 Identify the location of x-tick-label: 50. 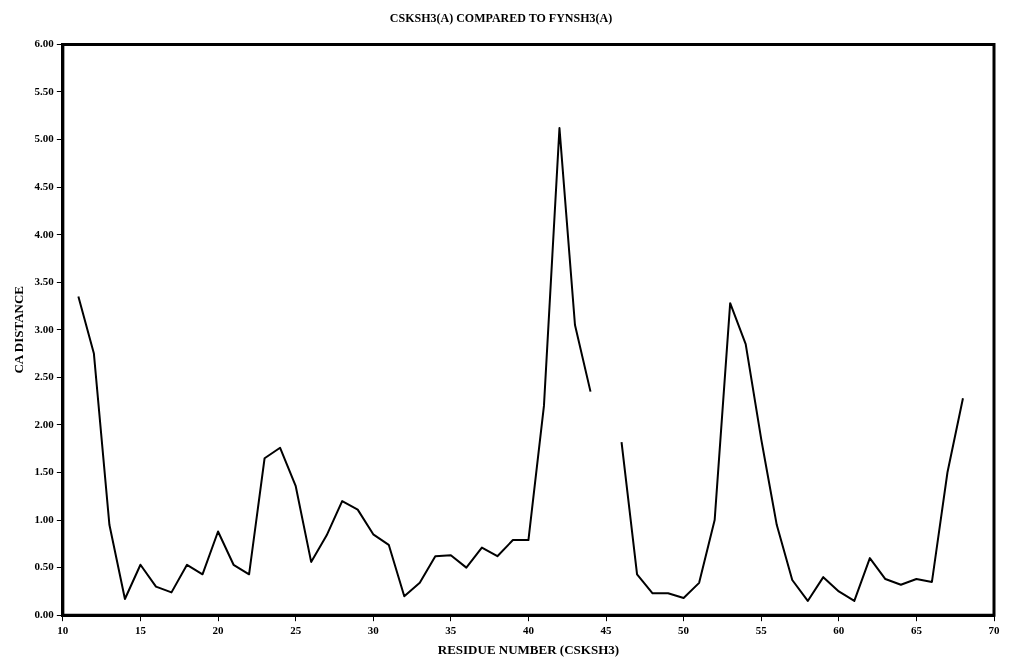
(684, 629).